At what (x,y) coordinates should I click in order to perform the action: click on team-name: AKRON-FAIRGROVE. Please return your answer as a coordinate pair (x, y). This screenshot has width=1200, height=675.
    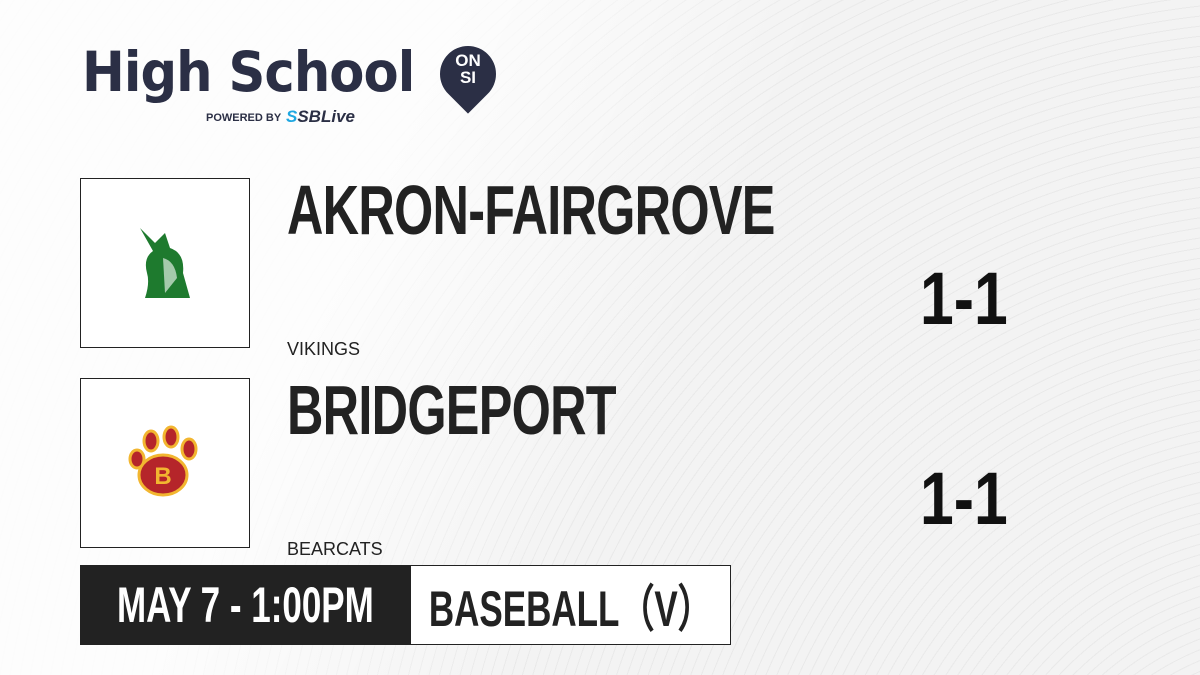
    Looking at the image, I should click on (531, 210).